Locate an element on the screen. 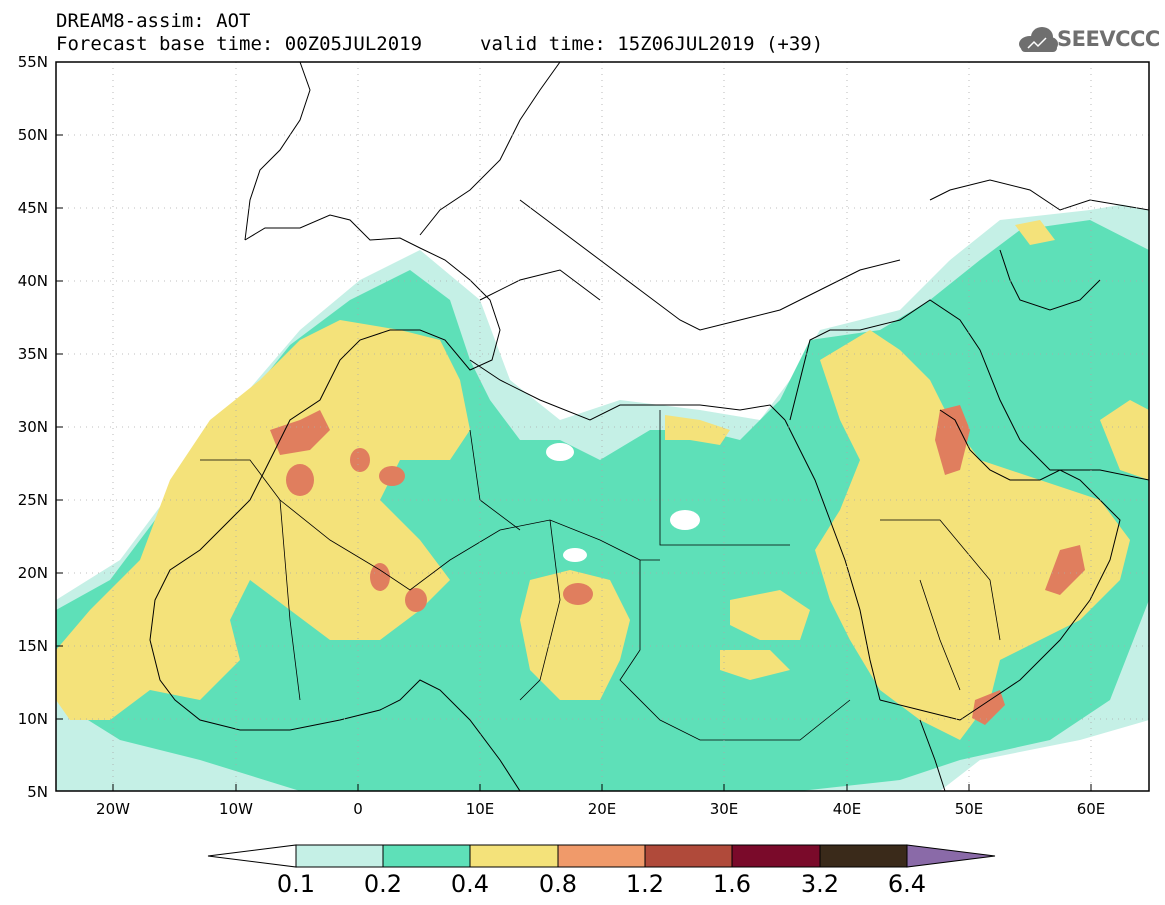 This screenshot has height=905, width=1165. lon-label: 10W is located at coordinates (236, 809).